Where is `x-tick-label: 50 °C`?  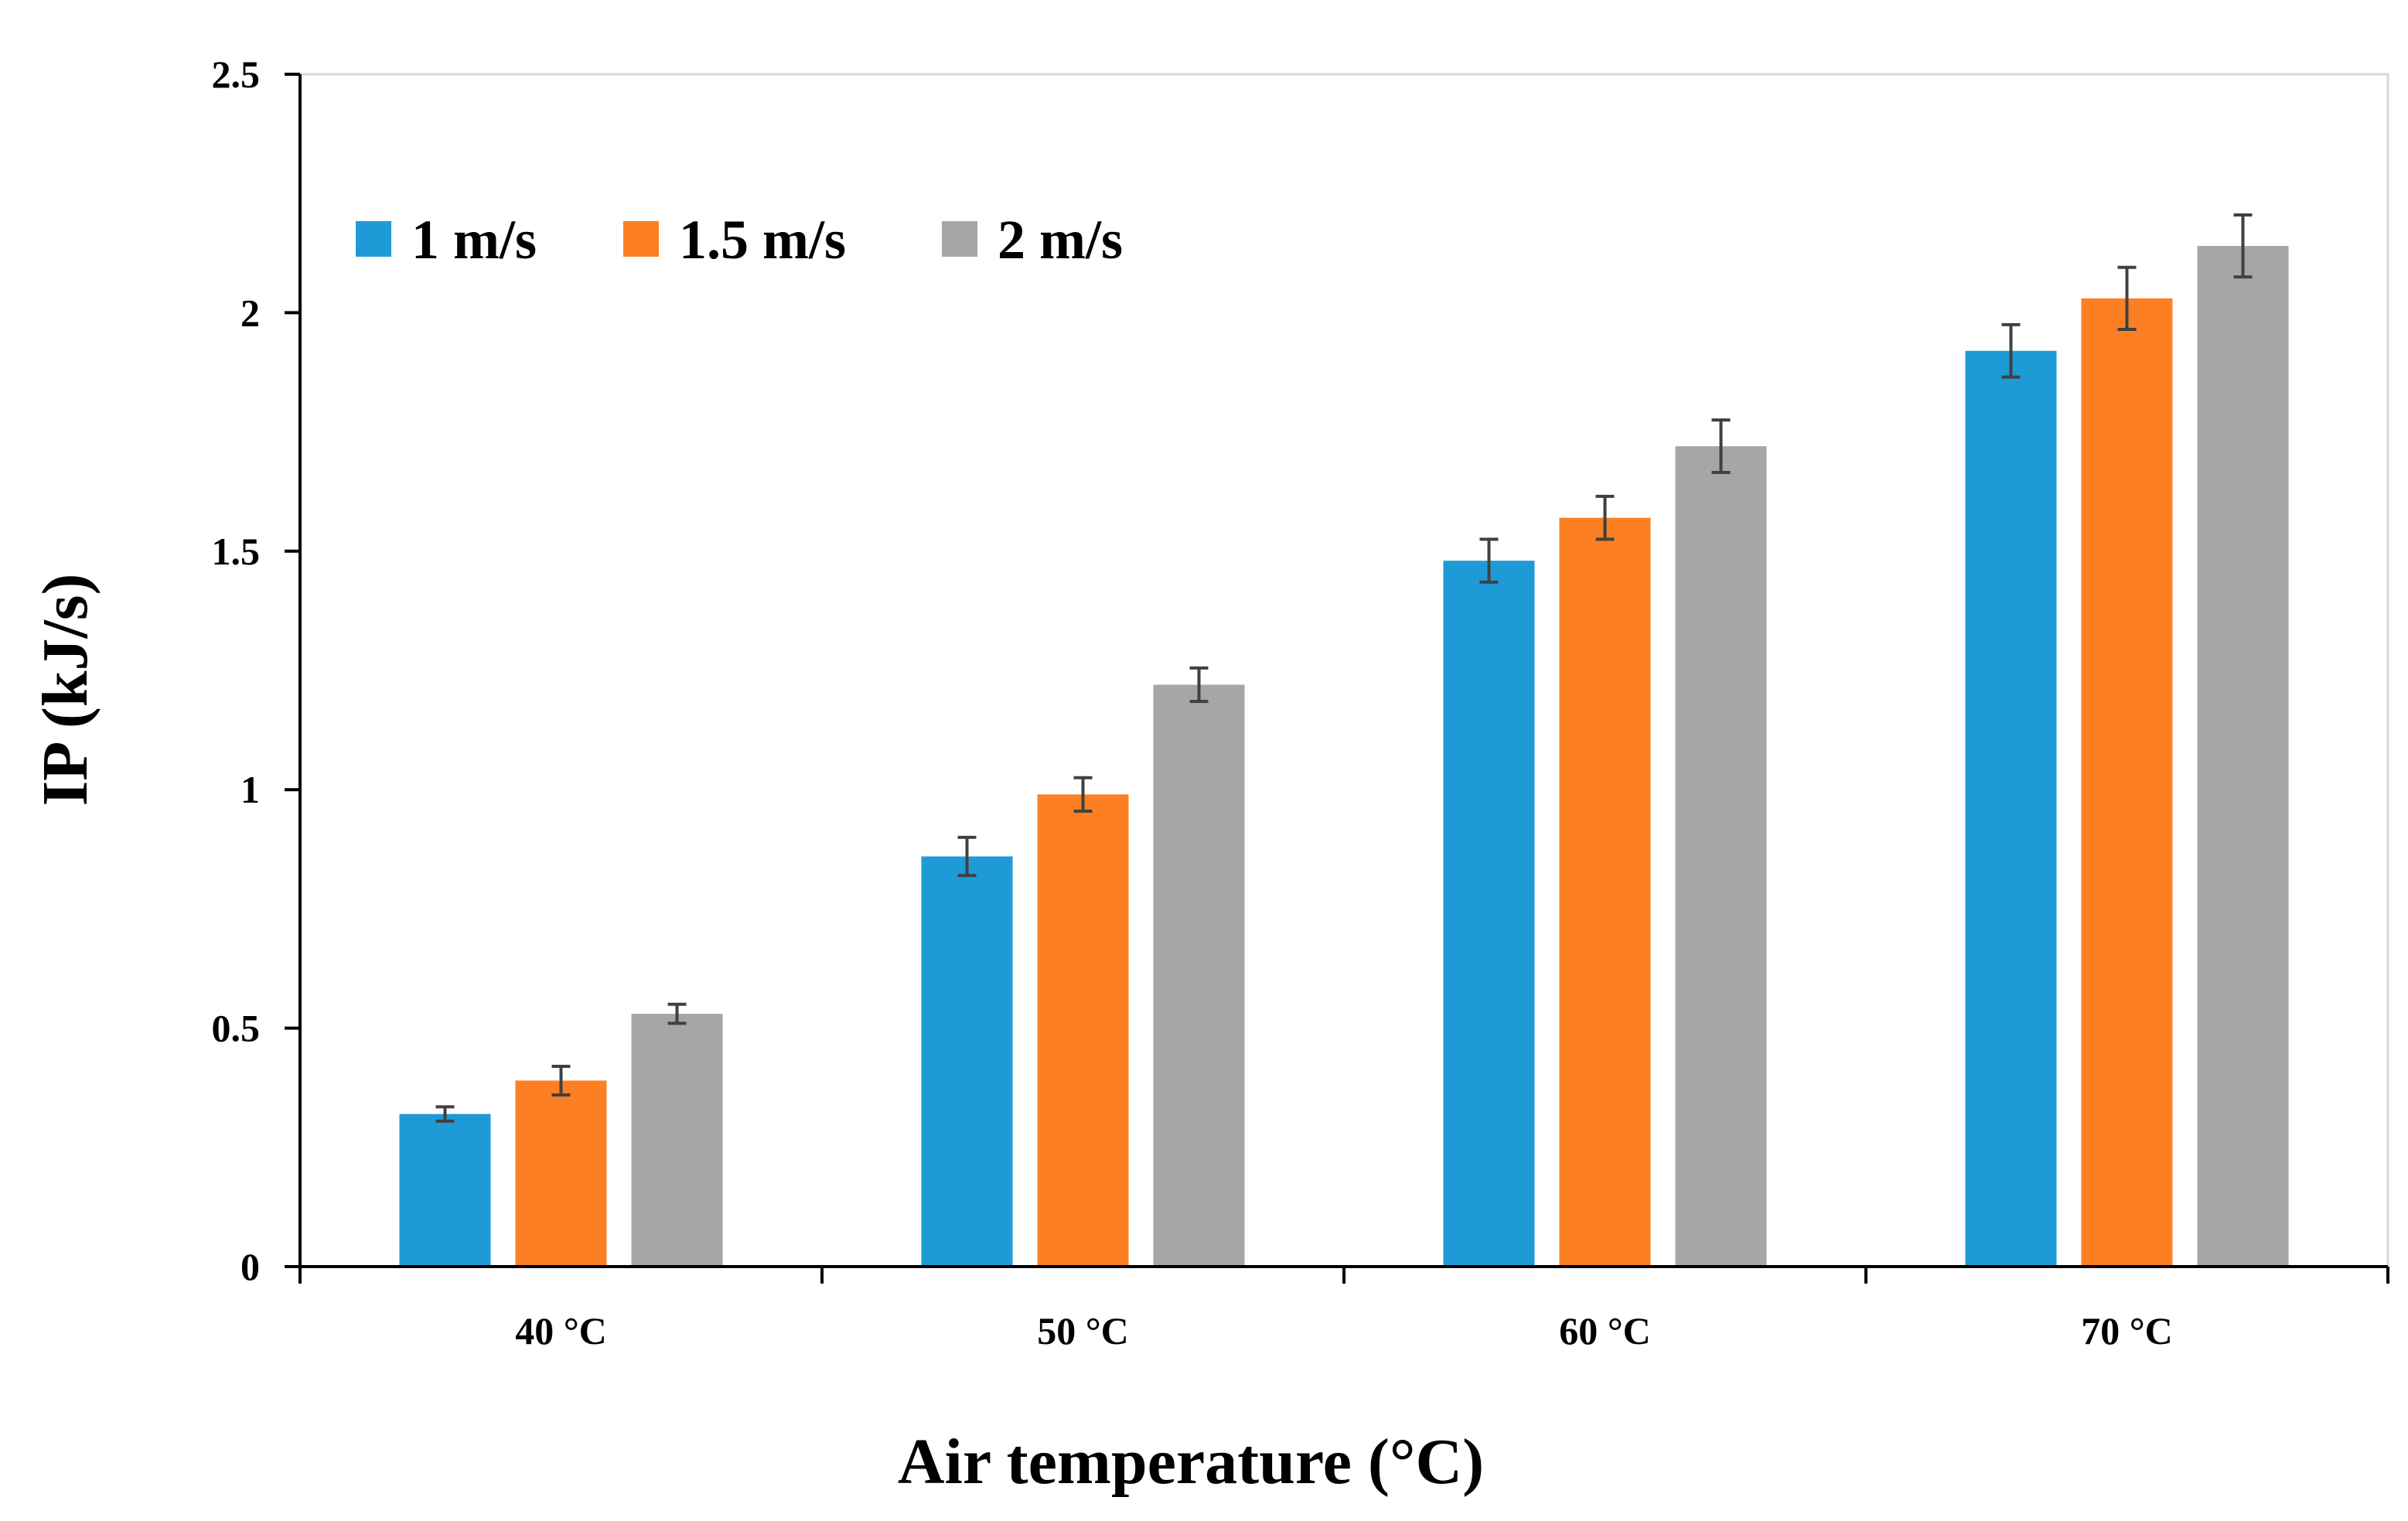
x-tick-label: 50 °C is located at coordinates (1083, 1330).